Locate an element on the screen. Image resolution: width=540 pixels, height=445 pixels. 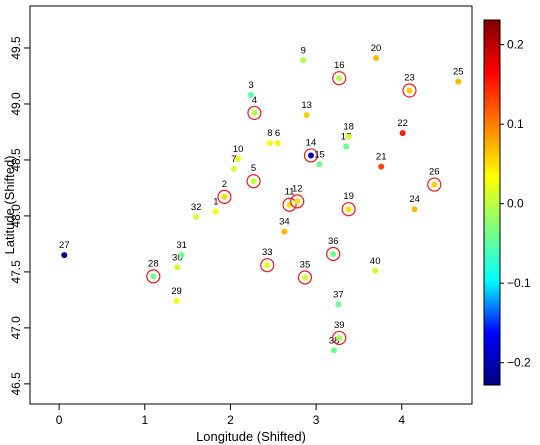
point-label: 26 is located at coordinates (434, 172).